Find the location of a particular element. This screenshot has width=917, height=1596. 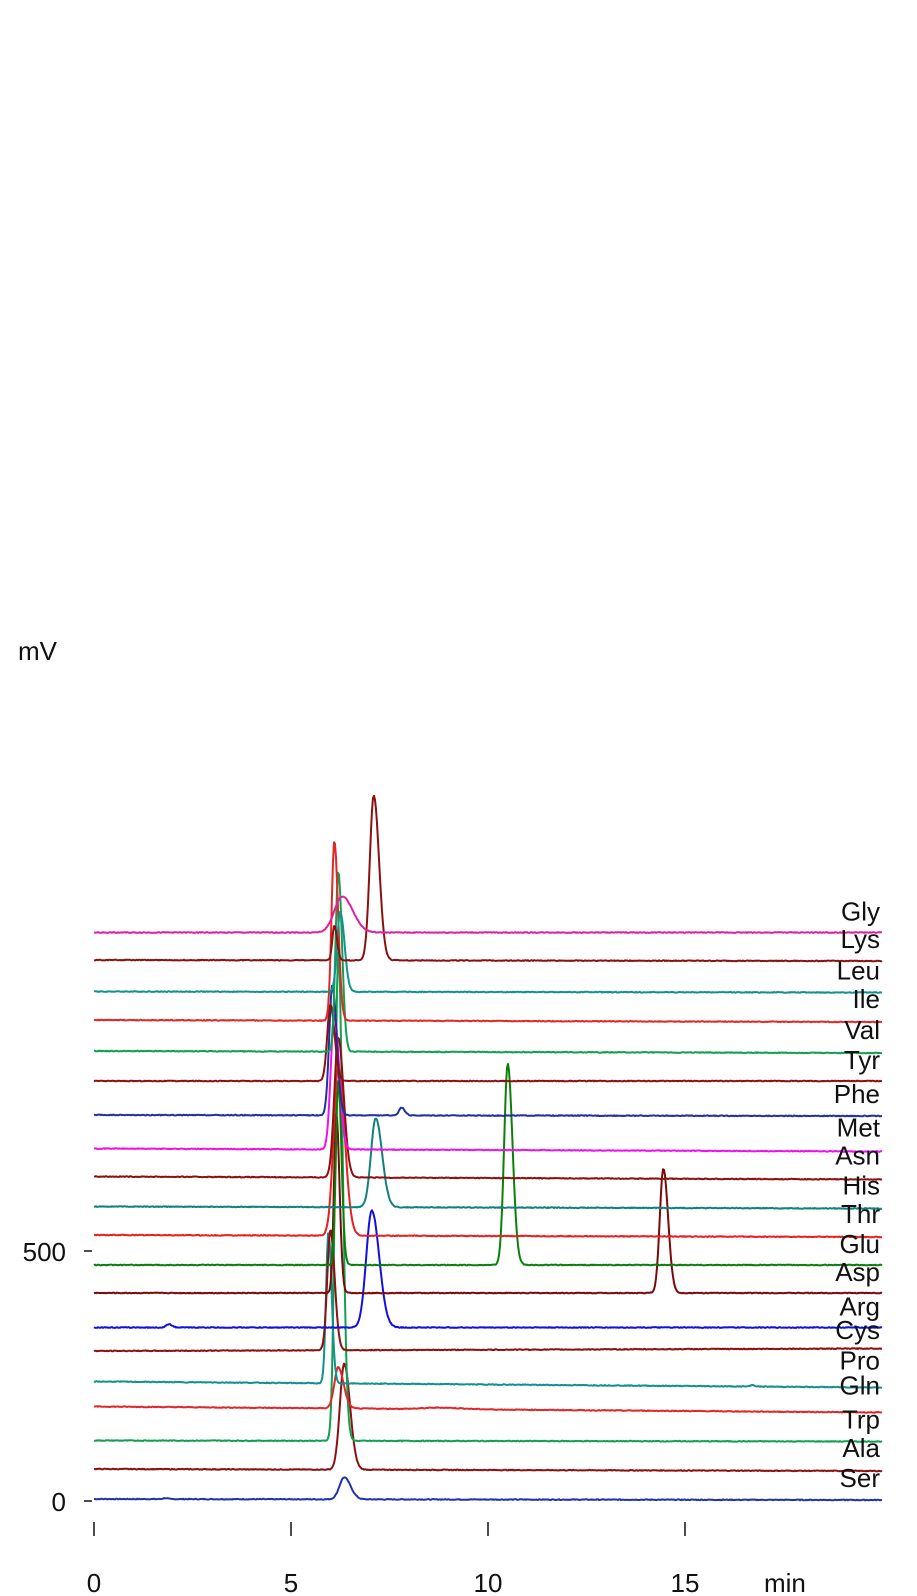

trace-asn is located at coordinates (488, 1108).